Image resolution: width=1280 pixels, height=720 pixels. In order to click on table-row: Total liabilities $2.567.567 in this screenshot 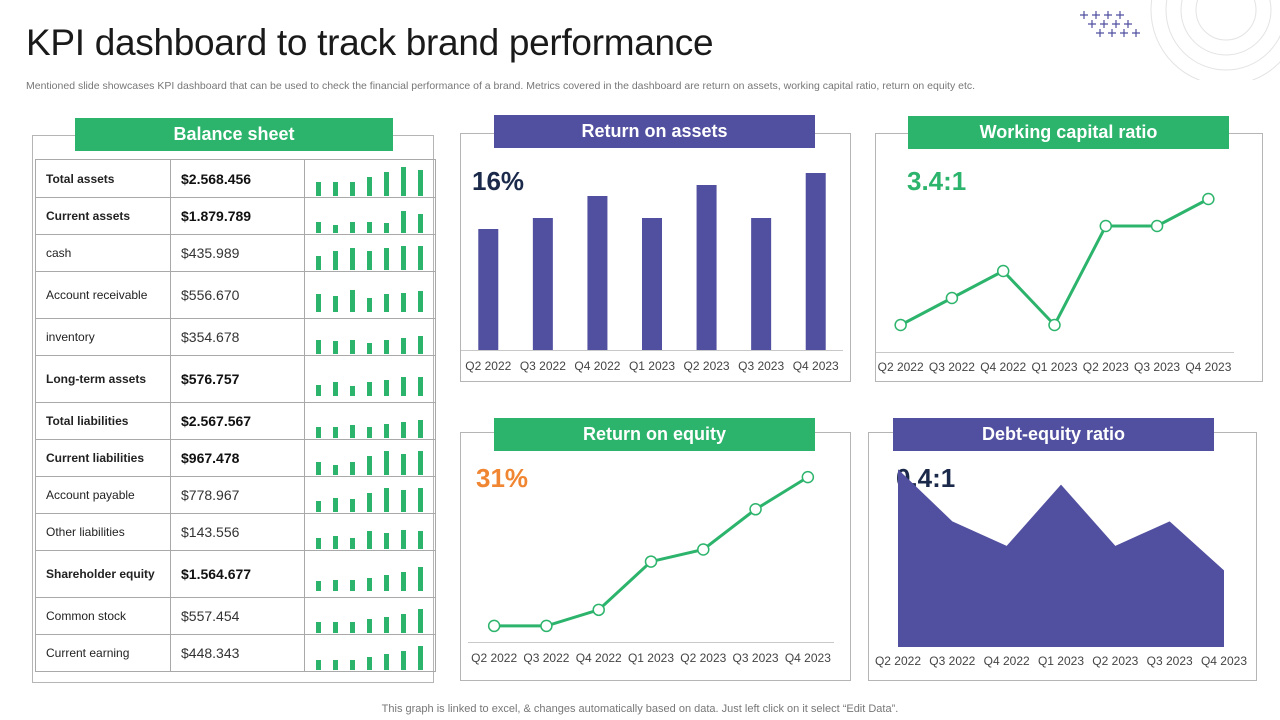, I will do `click(235, 421)`.